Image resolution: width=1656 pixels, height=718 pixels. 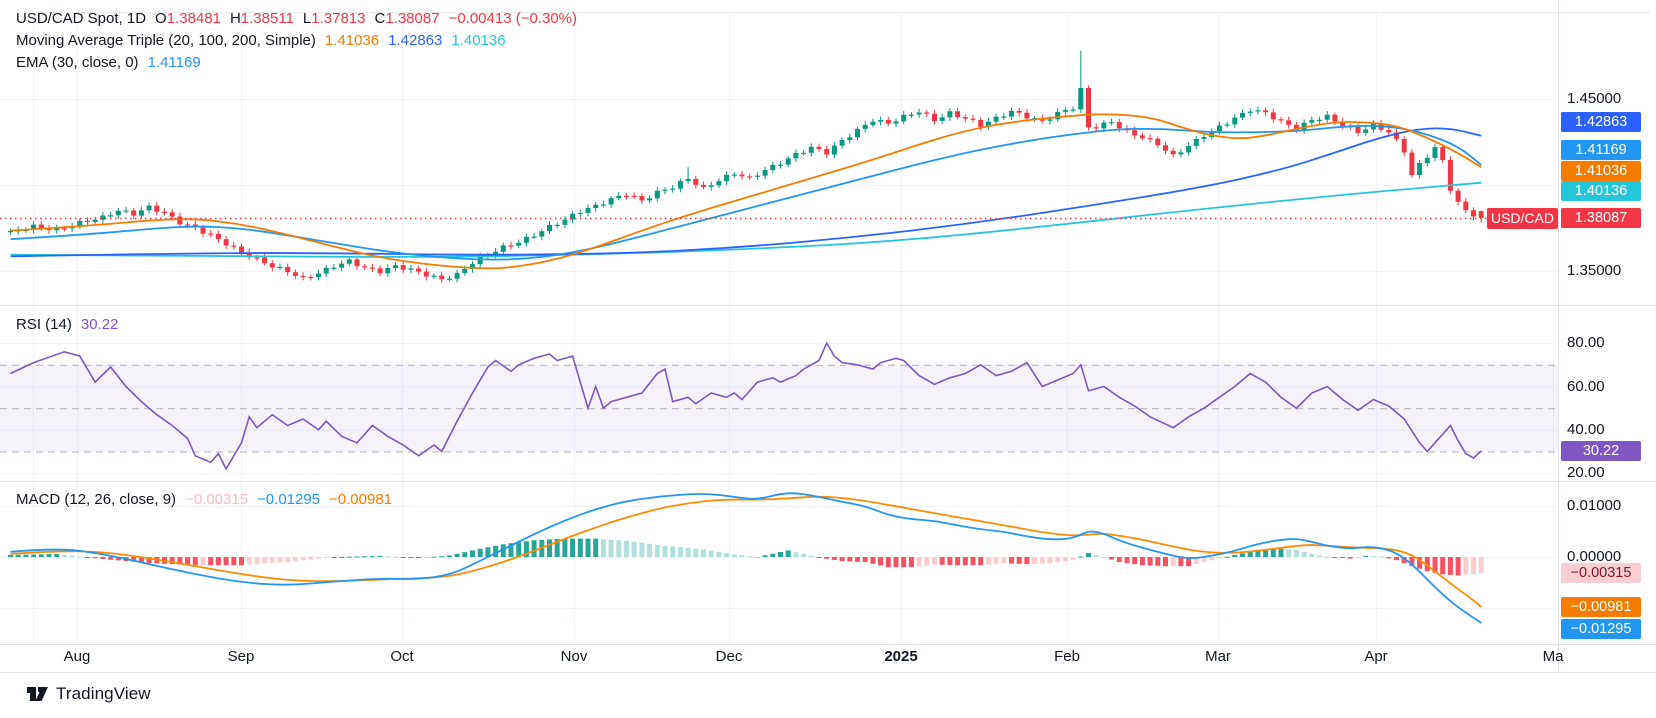 I want to click on ema-value: 1.41169, so click(x=174, y=62).